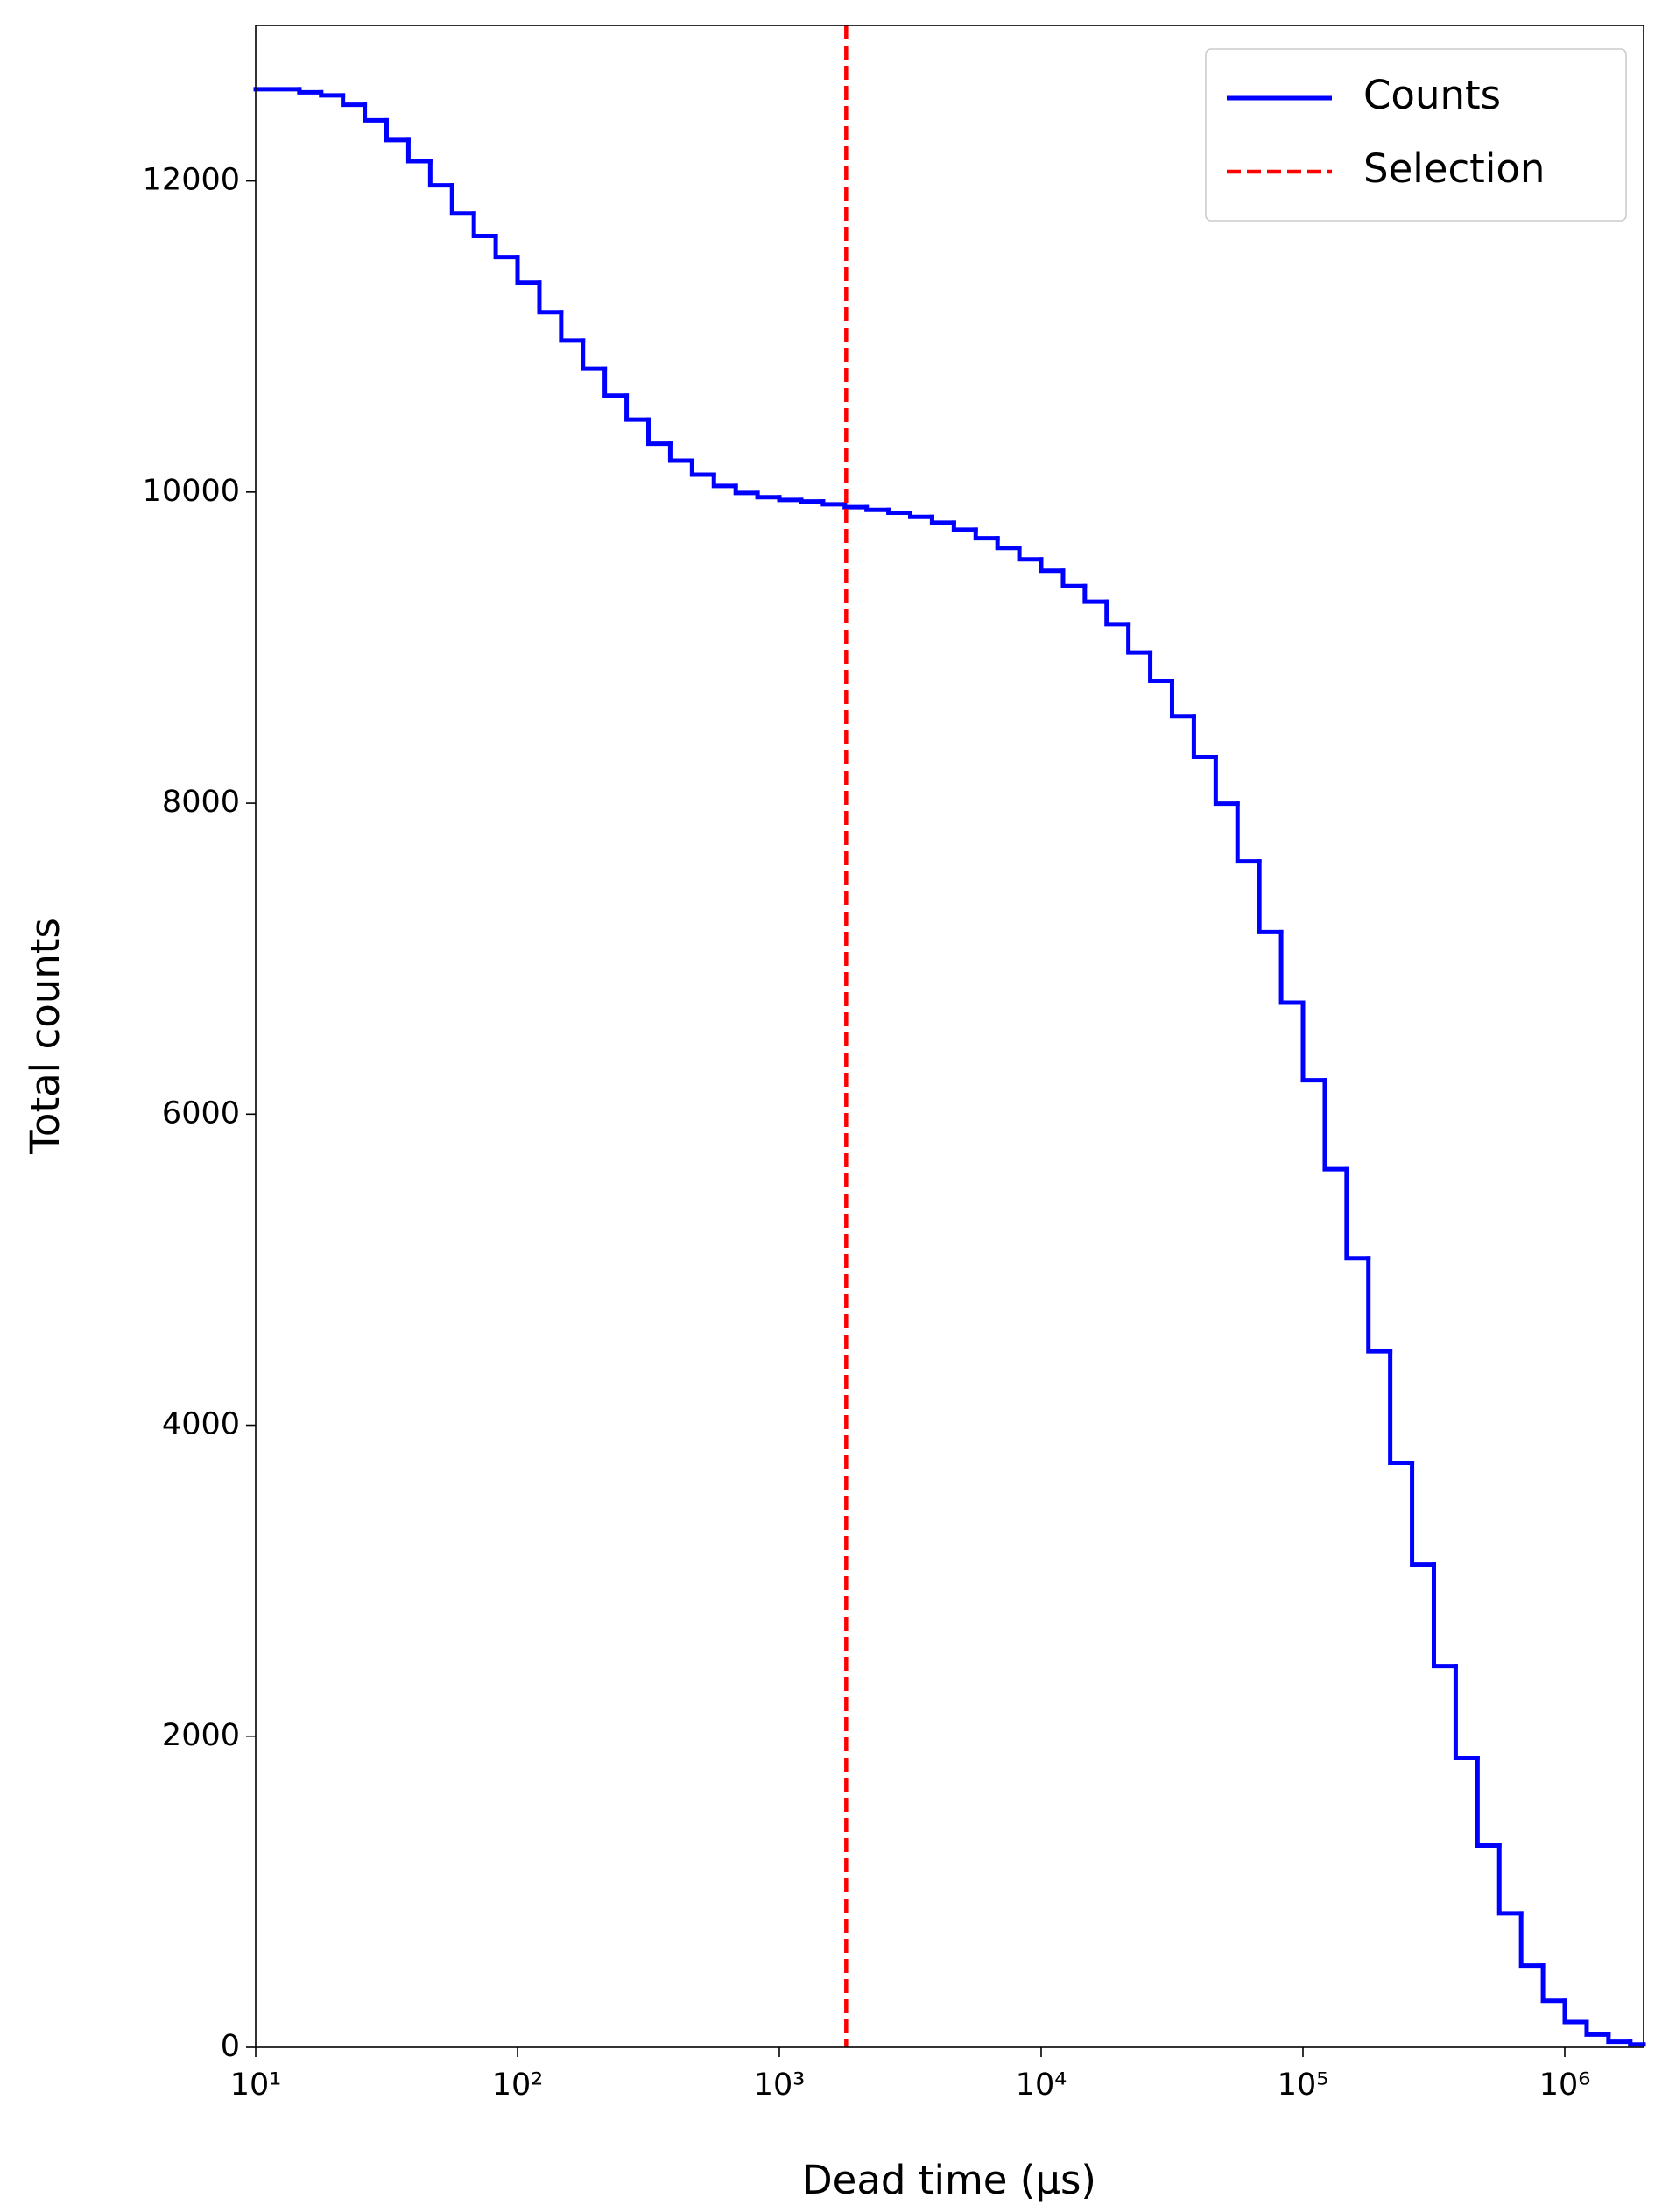 Image resolution: width=1669 pixels, height=2212 pixels. I want to click on y-axis-label: Total counts, so click(45, 1036).